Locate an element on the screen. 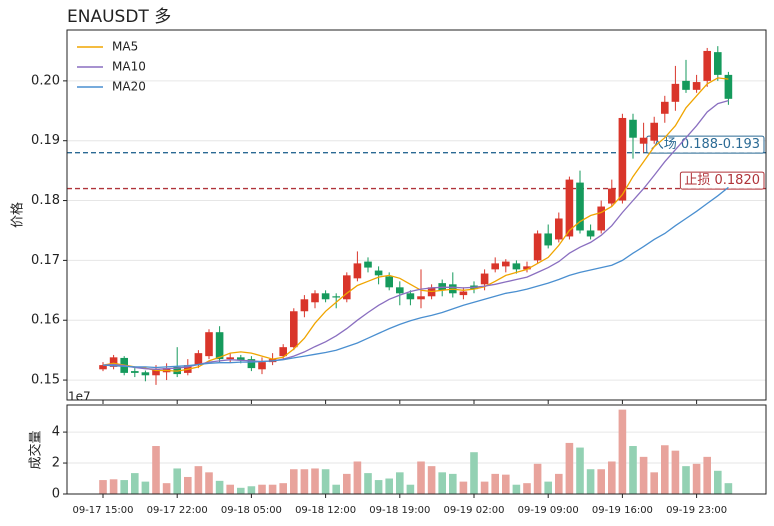  y-tick-label: 4 is located at coordinates (56, 432).